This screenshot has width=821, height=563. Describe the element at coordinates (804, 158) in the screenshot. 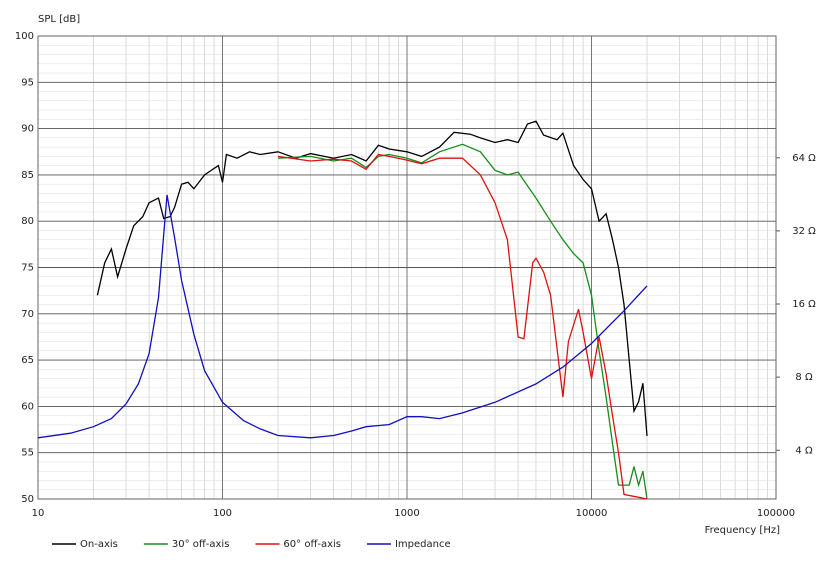

I see `y2-tick-label: 64 Ω` at that location.